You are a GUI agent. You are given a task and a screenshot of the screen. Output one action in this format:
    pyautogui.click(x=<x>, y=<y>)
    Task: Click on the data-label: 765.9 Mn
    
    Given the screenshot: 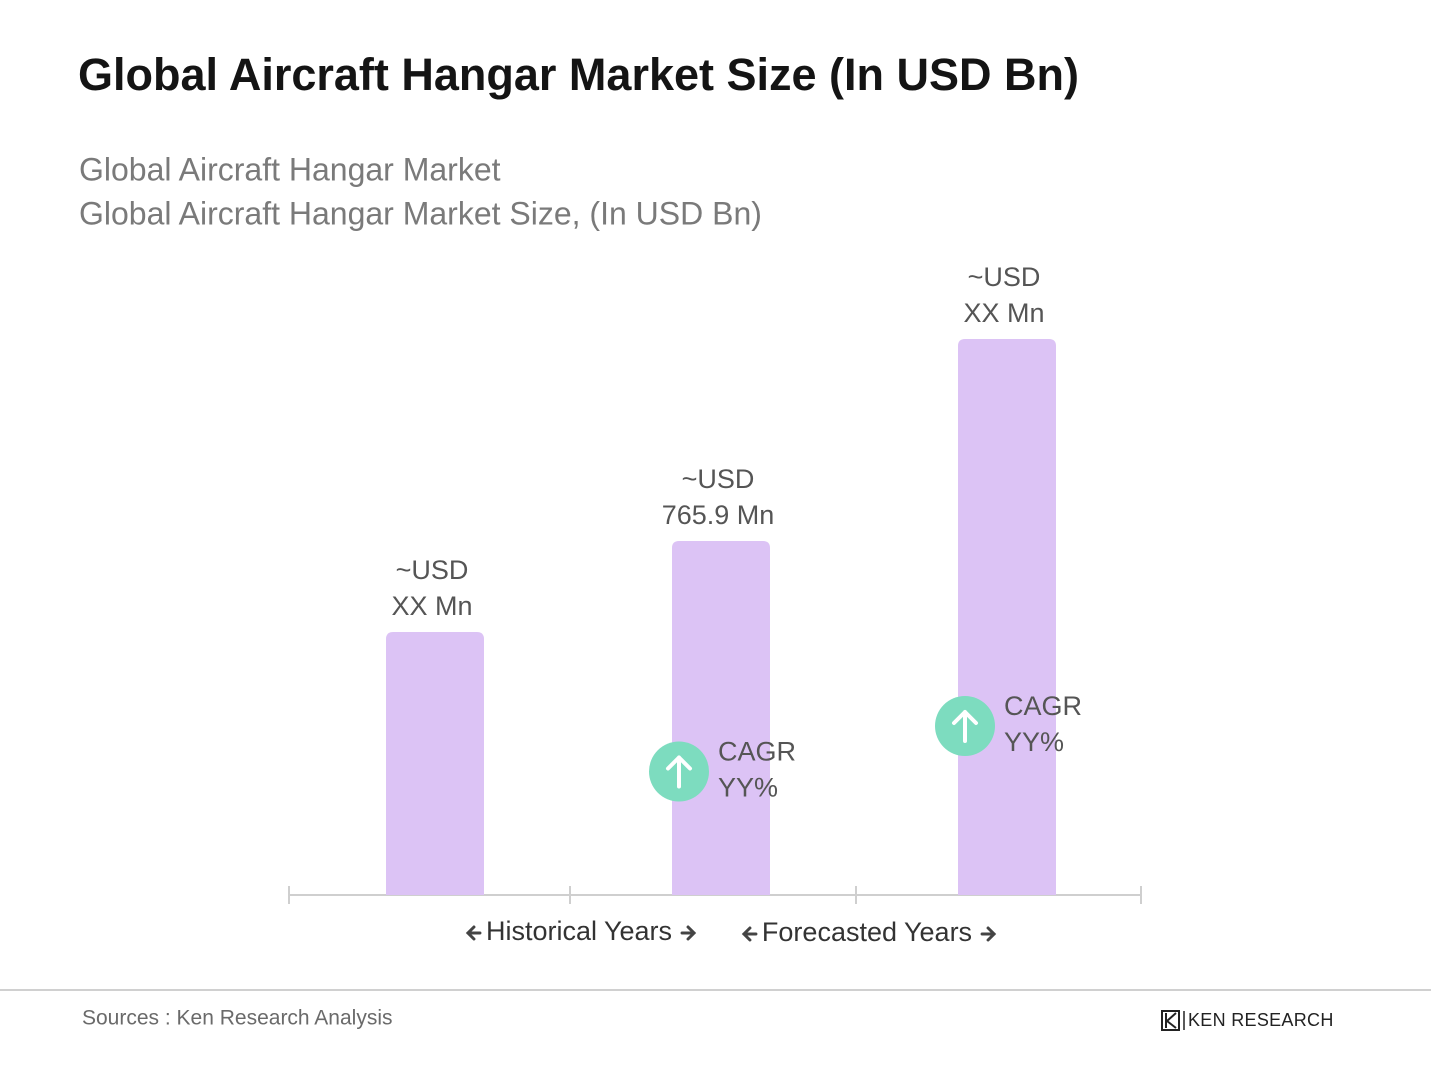 What is the action you would take?
    pyautogui.click(x=718, y=515)
    